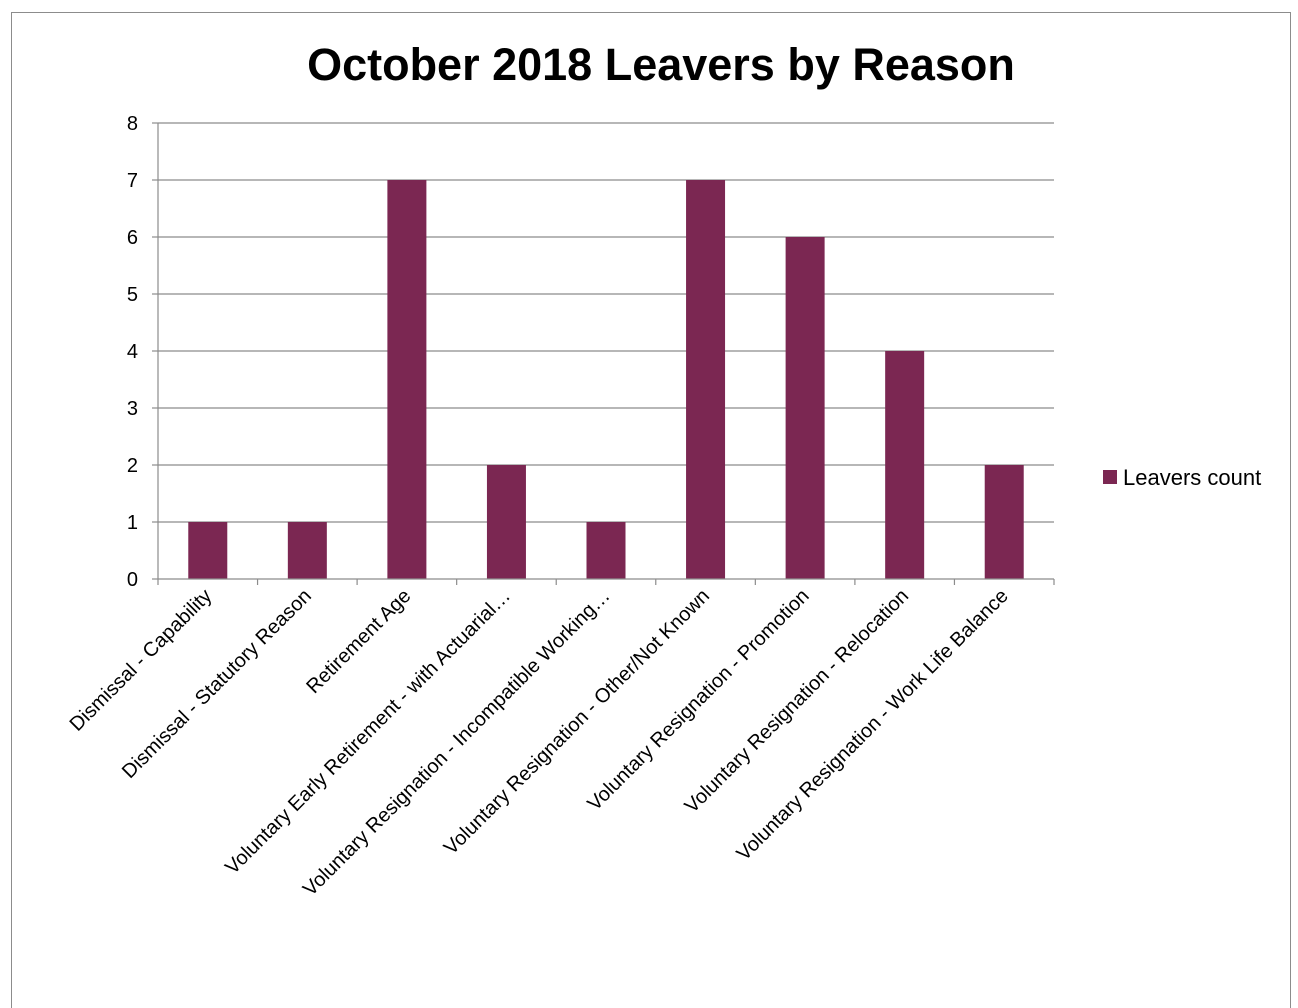 The image size is (1298, 1008). What do you see at coordinates (661, 64) in the screenshot?
I see `chart-title: October 2018 Leavers by Reason` at bounding box center [661, 64].